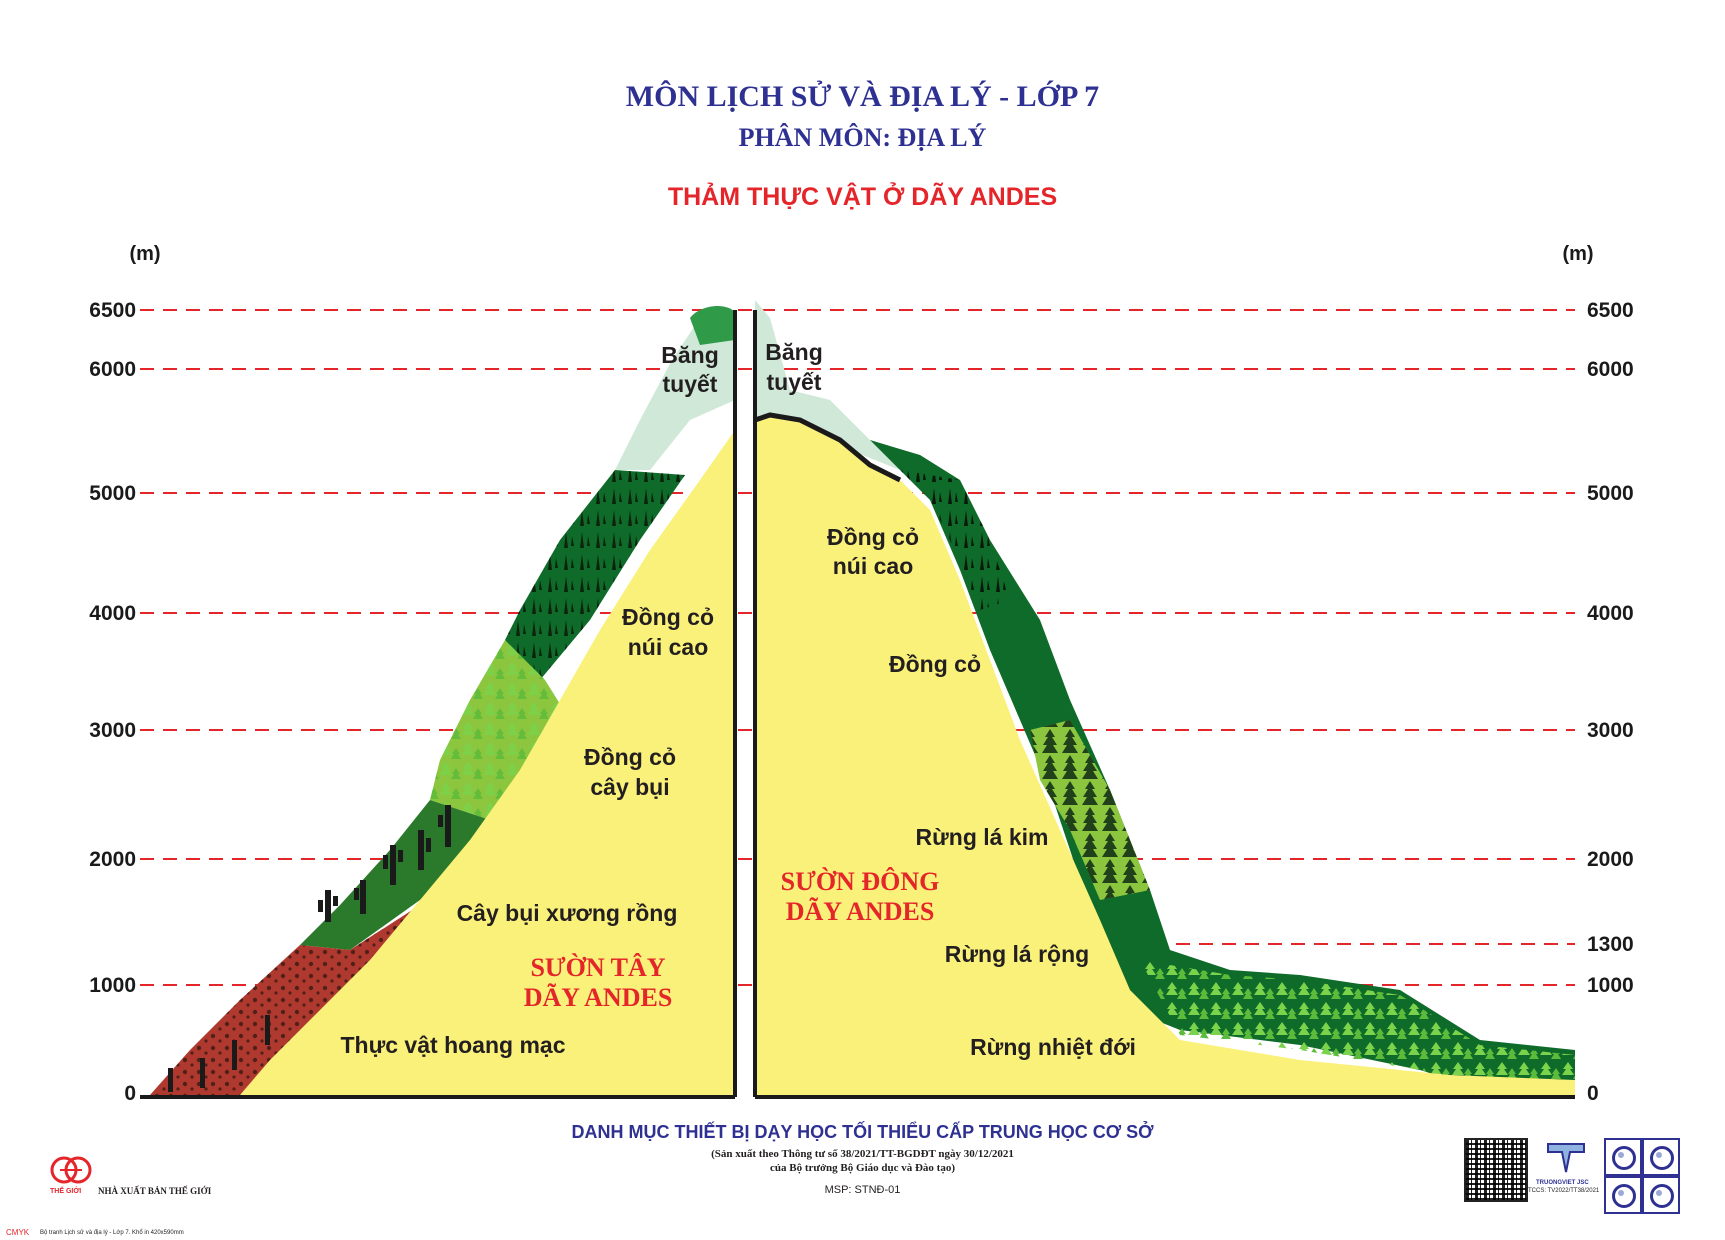 This screenshot has height=1240, width=1725. Describe the element at coordinates (862, 1190) in the screenshot. I see `product-code: MSP: STNĐ-01` at that location.